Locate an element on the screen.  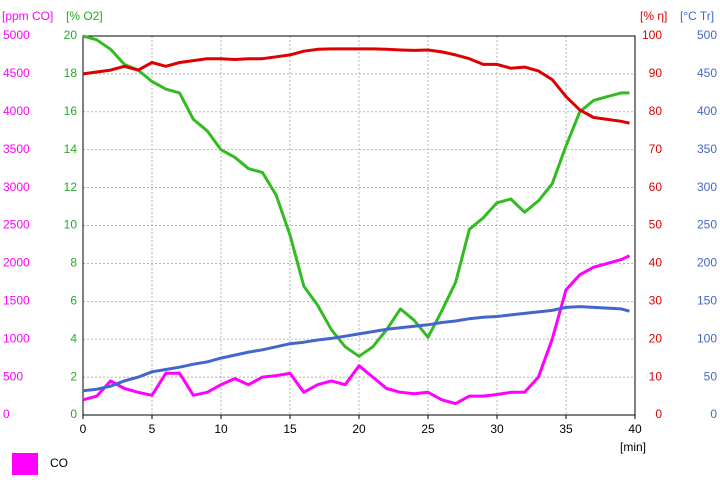
y-tick-label: 60 is located at coordinates (656, 187).